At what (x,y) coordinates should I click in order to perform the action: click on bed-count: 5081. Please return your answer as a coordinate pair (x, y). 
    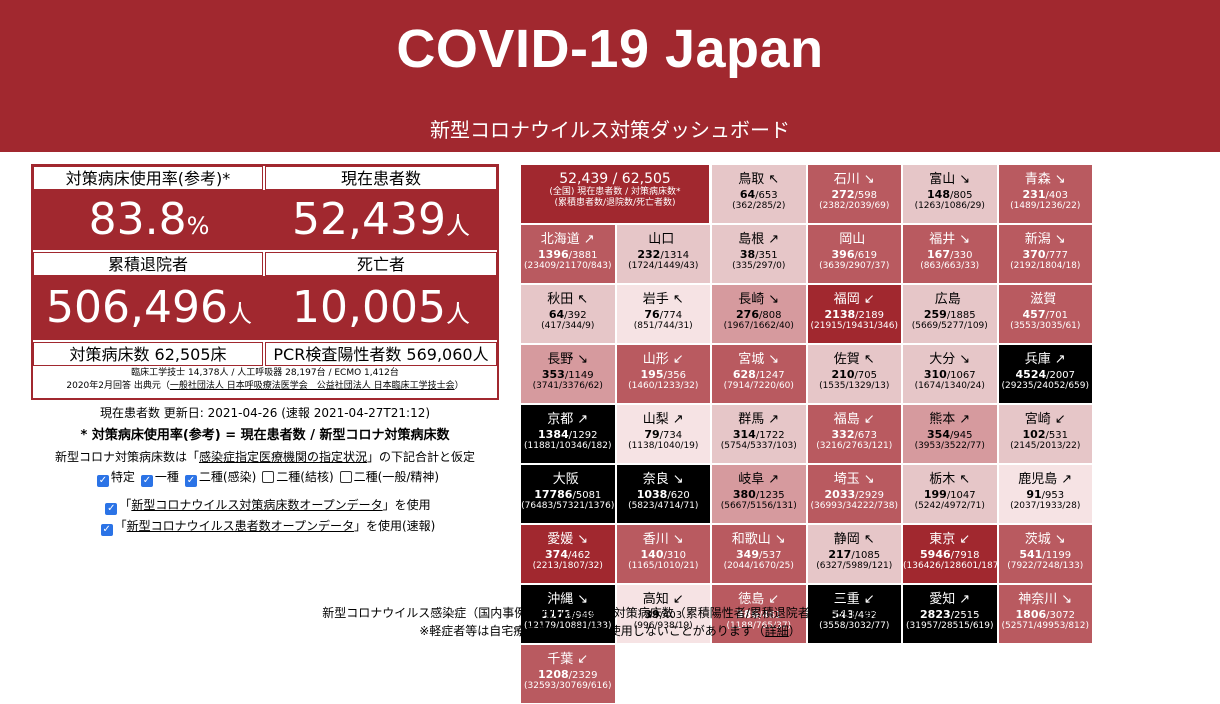
    Looking at the image, I should click on (588, 495).